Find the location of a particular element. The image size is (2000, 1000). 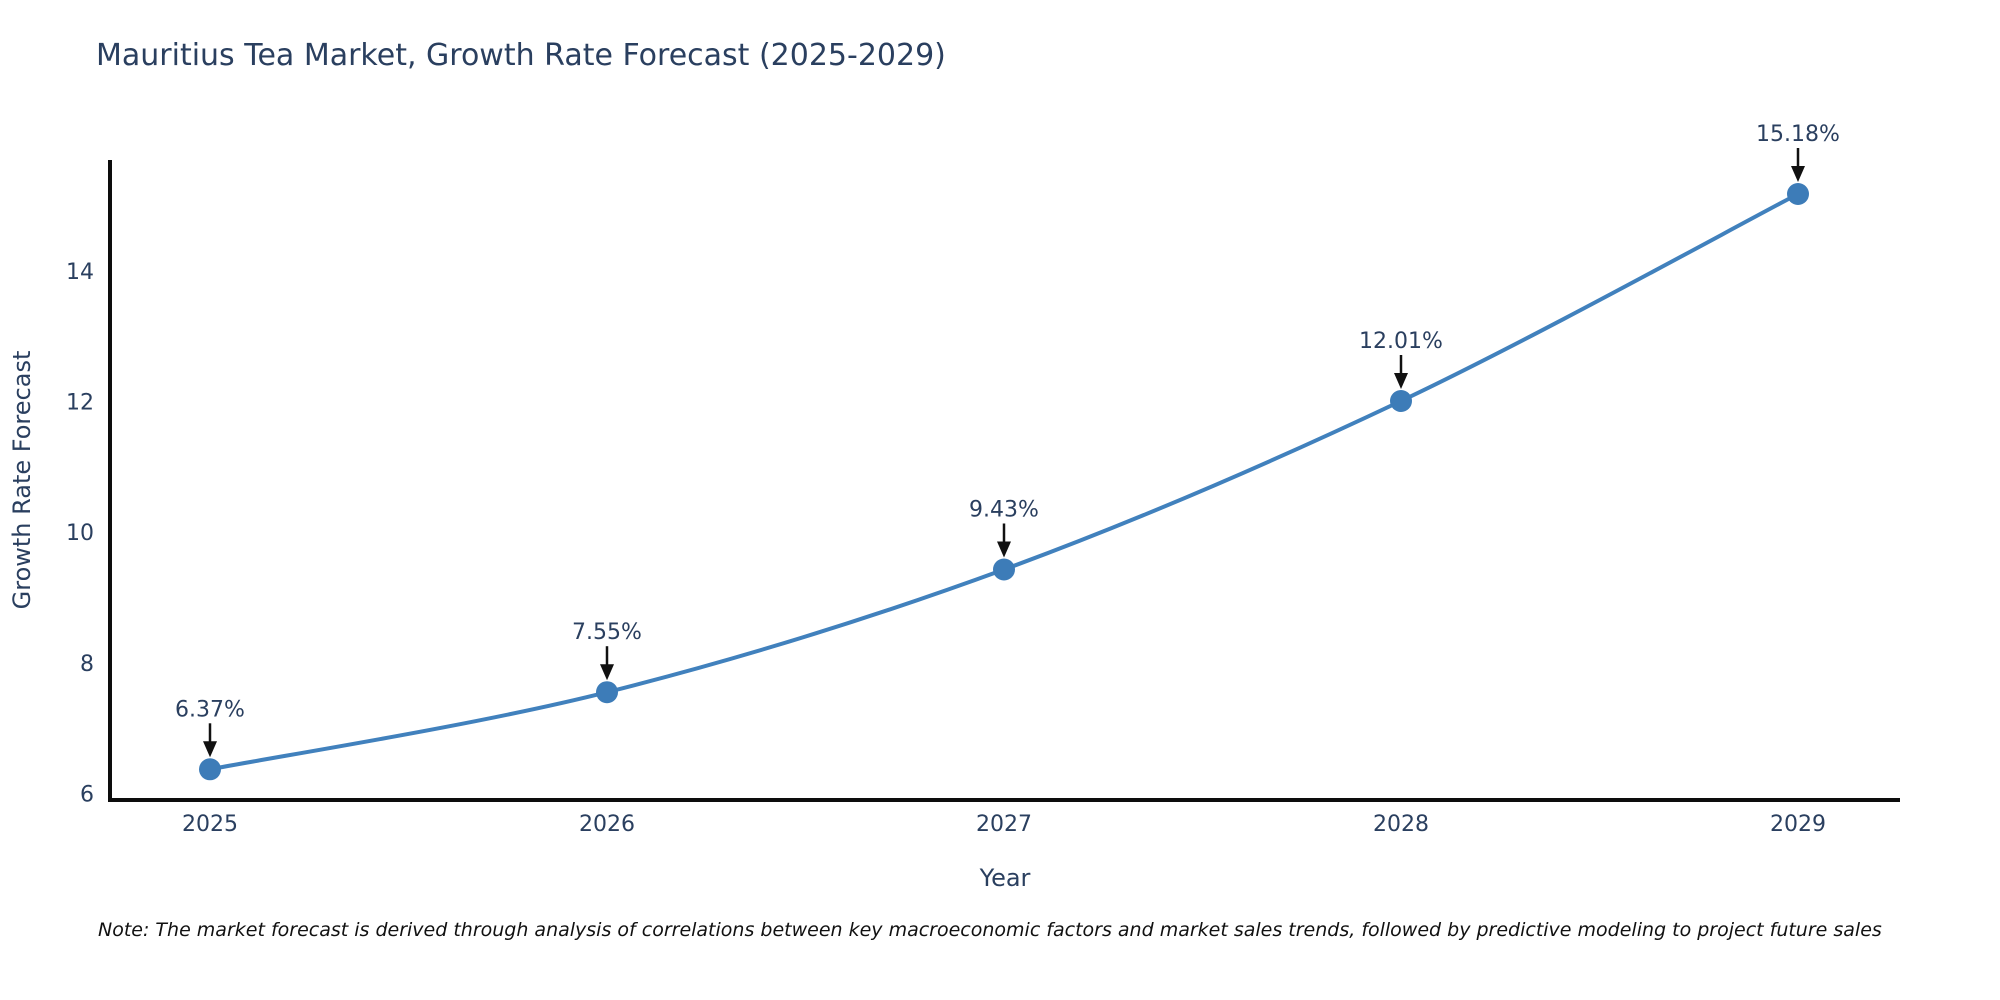

y-tick-label: 6 is located at coordinates (87, 794).